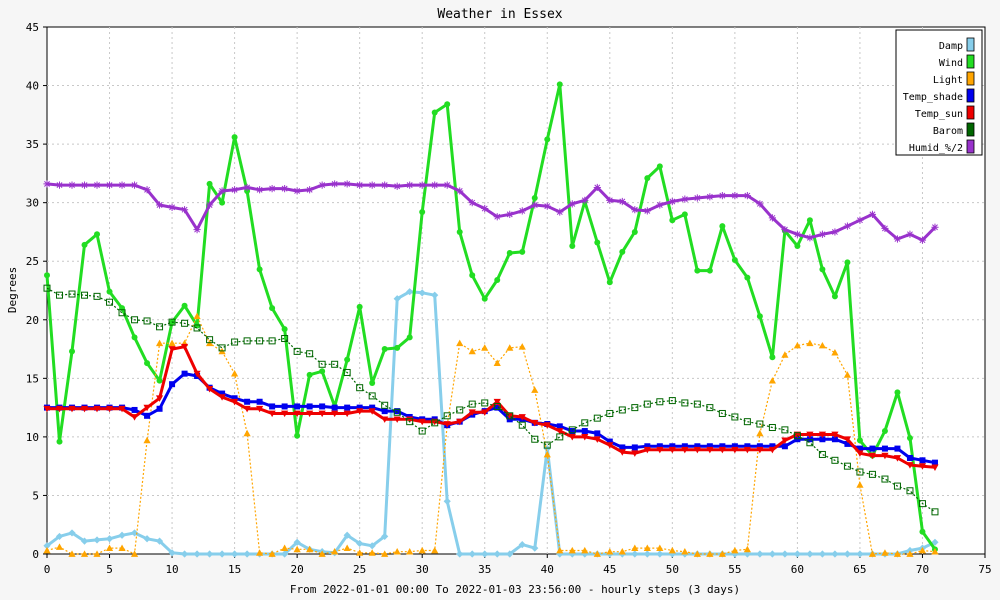 Image resolution: width=1000 pixels, height=600 pixels. Describe the element at coordinates (491, 212) in the screenshot. I see `series-line` at that location.